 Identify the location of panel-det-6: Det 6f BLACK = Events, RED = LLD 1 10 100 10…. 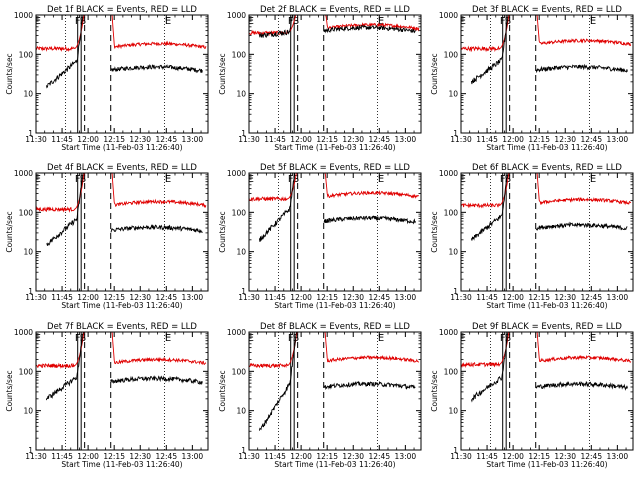
(532, 236).